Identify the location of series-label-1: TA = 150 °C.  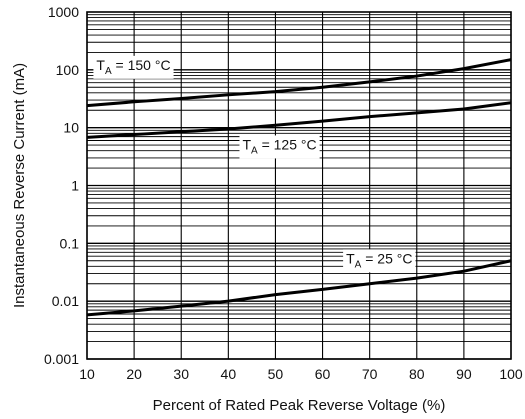
(133, 67).